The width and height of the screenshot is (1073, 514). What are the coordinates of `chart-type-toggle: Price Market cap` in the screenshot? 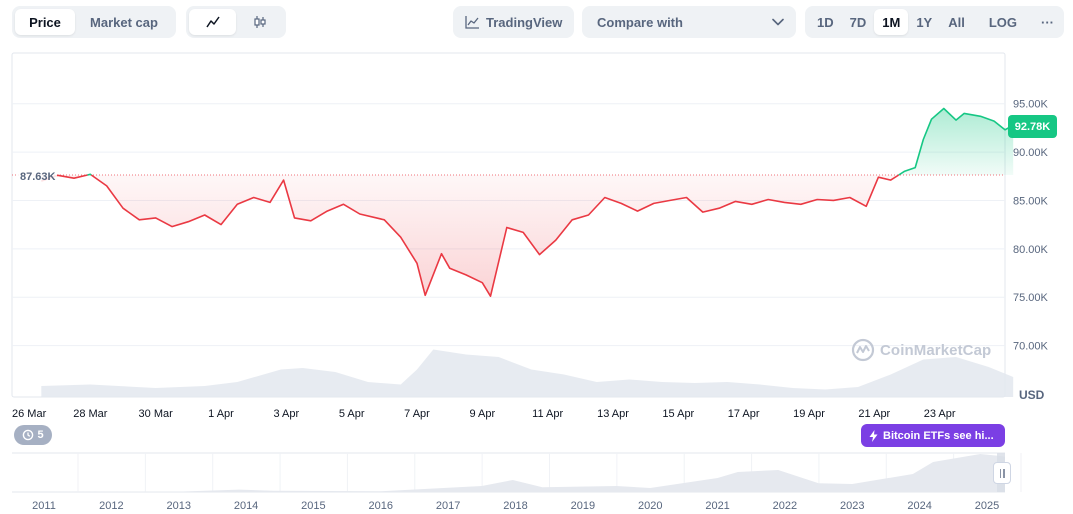 It's located at (94, 22).